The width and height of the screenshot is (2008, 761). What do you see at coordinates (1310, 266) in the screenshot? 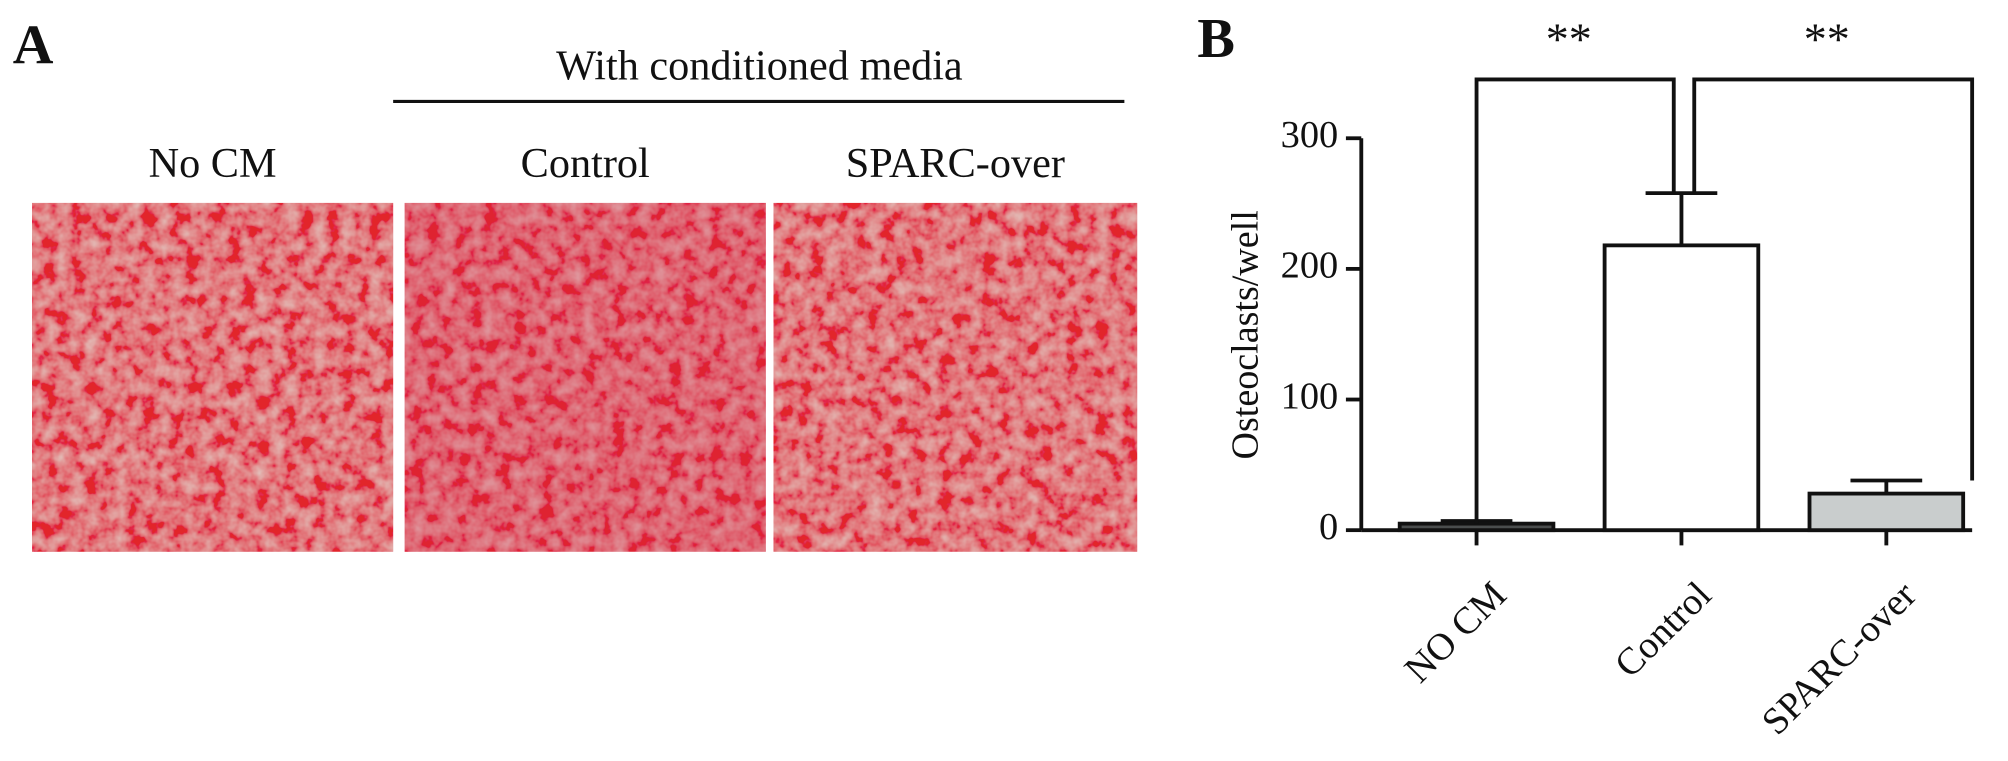
I see `y-tick-label: 200` at bounding box center [1310, 266].